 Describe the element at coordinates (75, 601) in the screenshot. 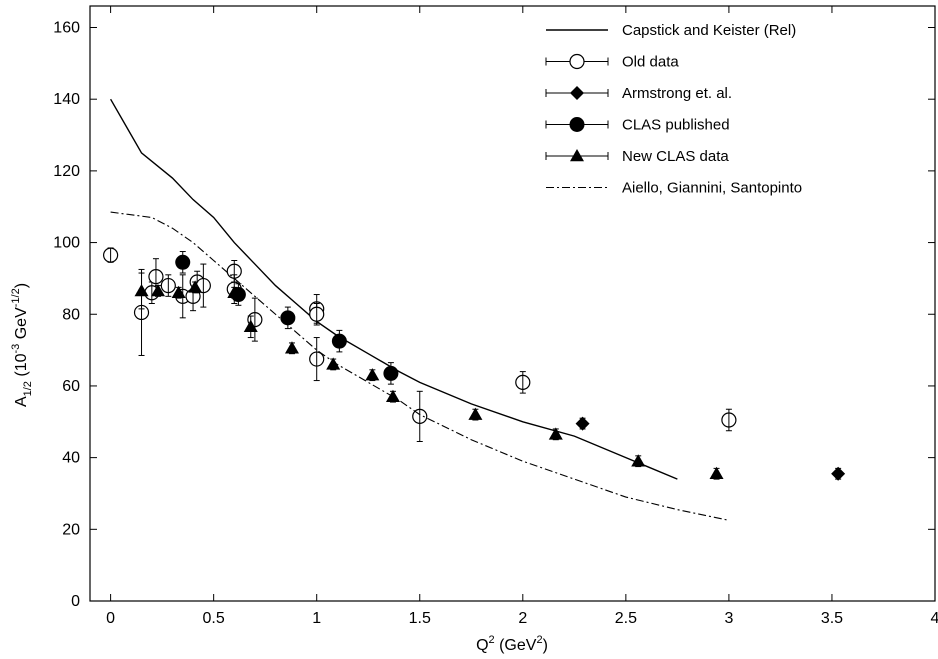

I see `y-tick-label: 0` at that location.